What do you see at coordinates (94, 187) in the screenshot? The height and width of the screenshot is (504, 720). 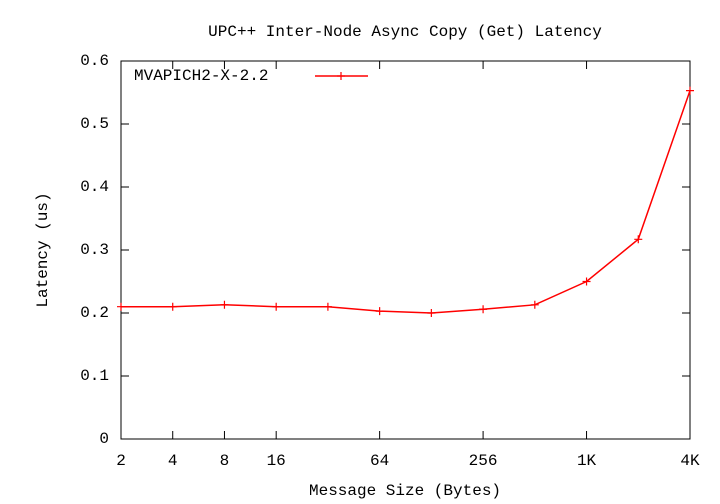 I see `y-tick-label: 0.4` at bounding box center [94, 187].